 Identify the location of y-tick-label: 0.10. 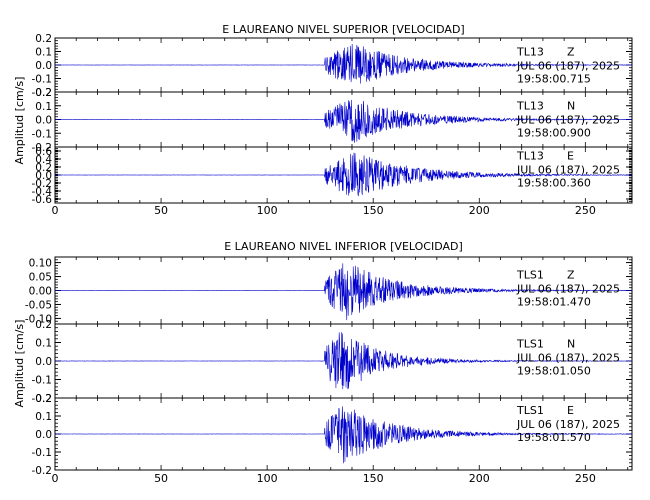
(40, 264).